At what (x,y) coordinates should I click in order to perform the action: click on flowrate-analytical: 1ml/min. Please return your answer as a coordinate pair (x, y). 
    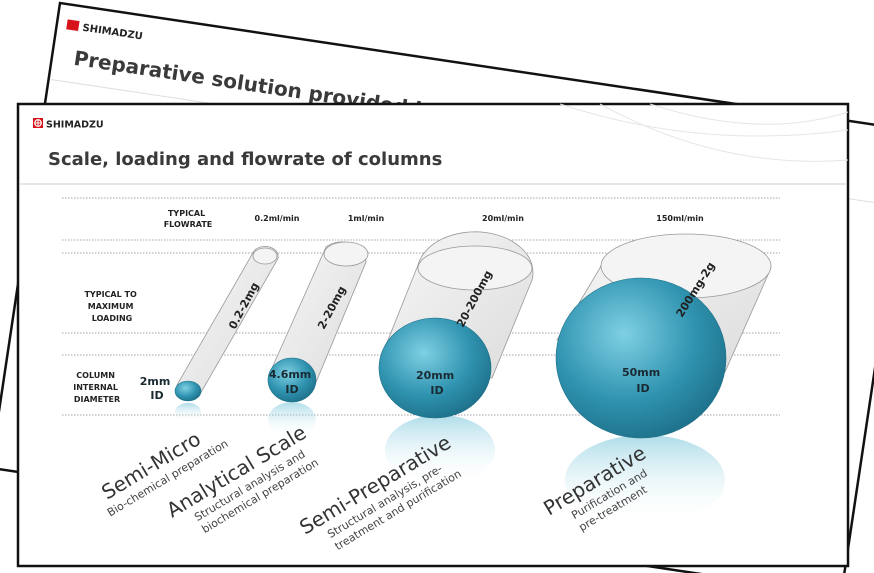
    Looking at the image, I should click on (366, 218).